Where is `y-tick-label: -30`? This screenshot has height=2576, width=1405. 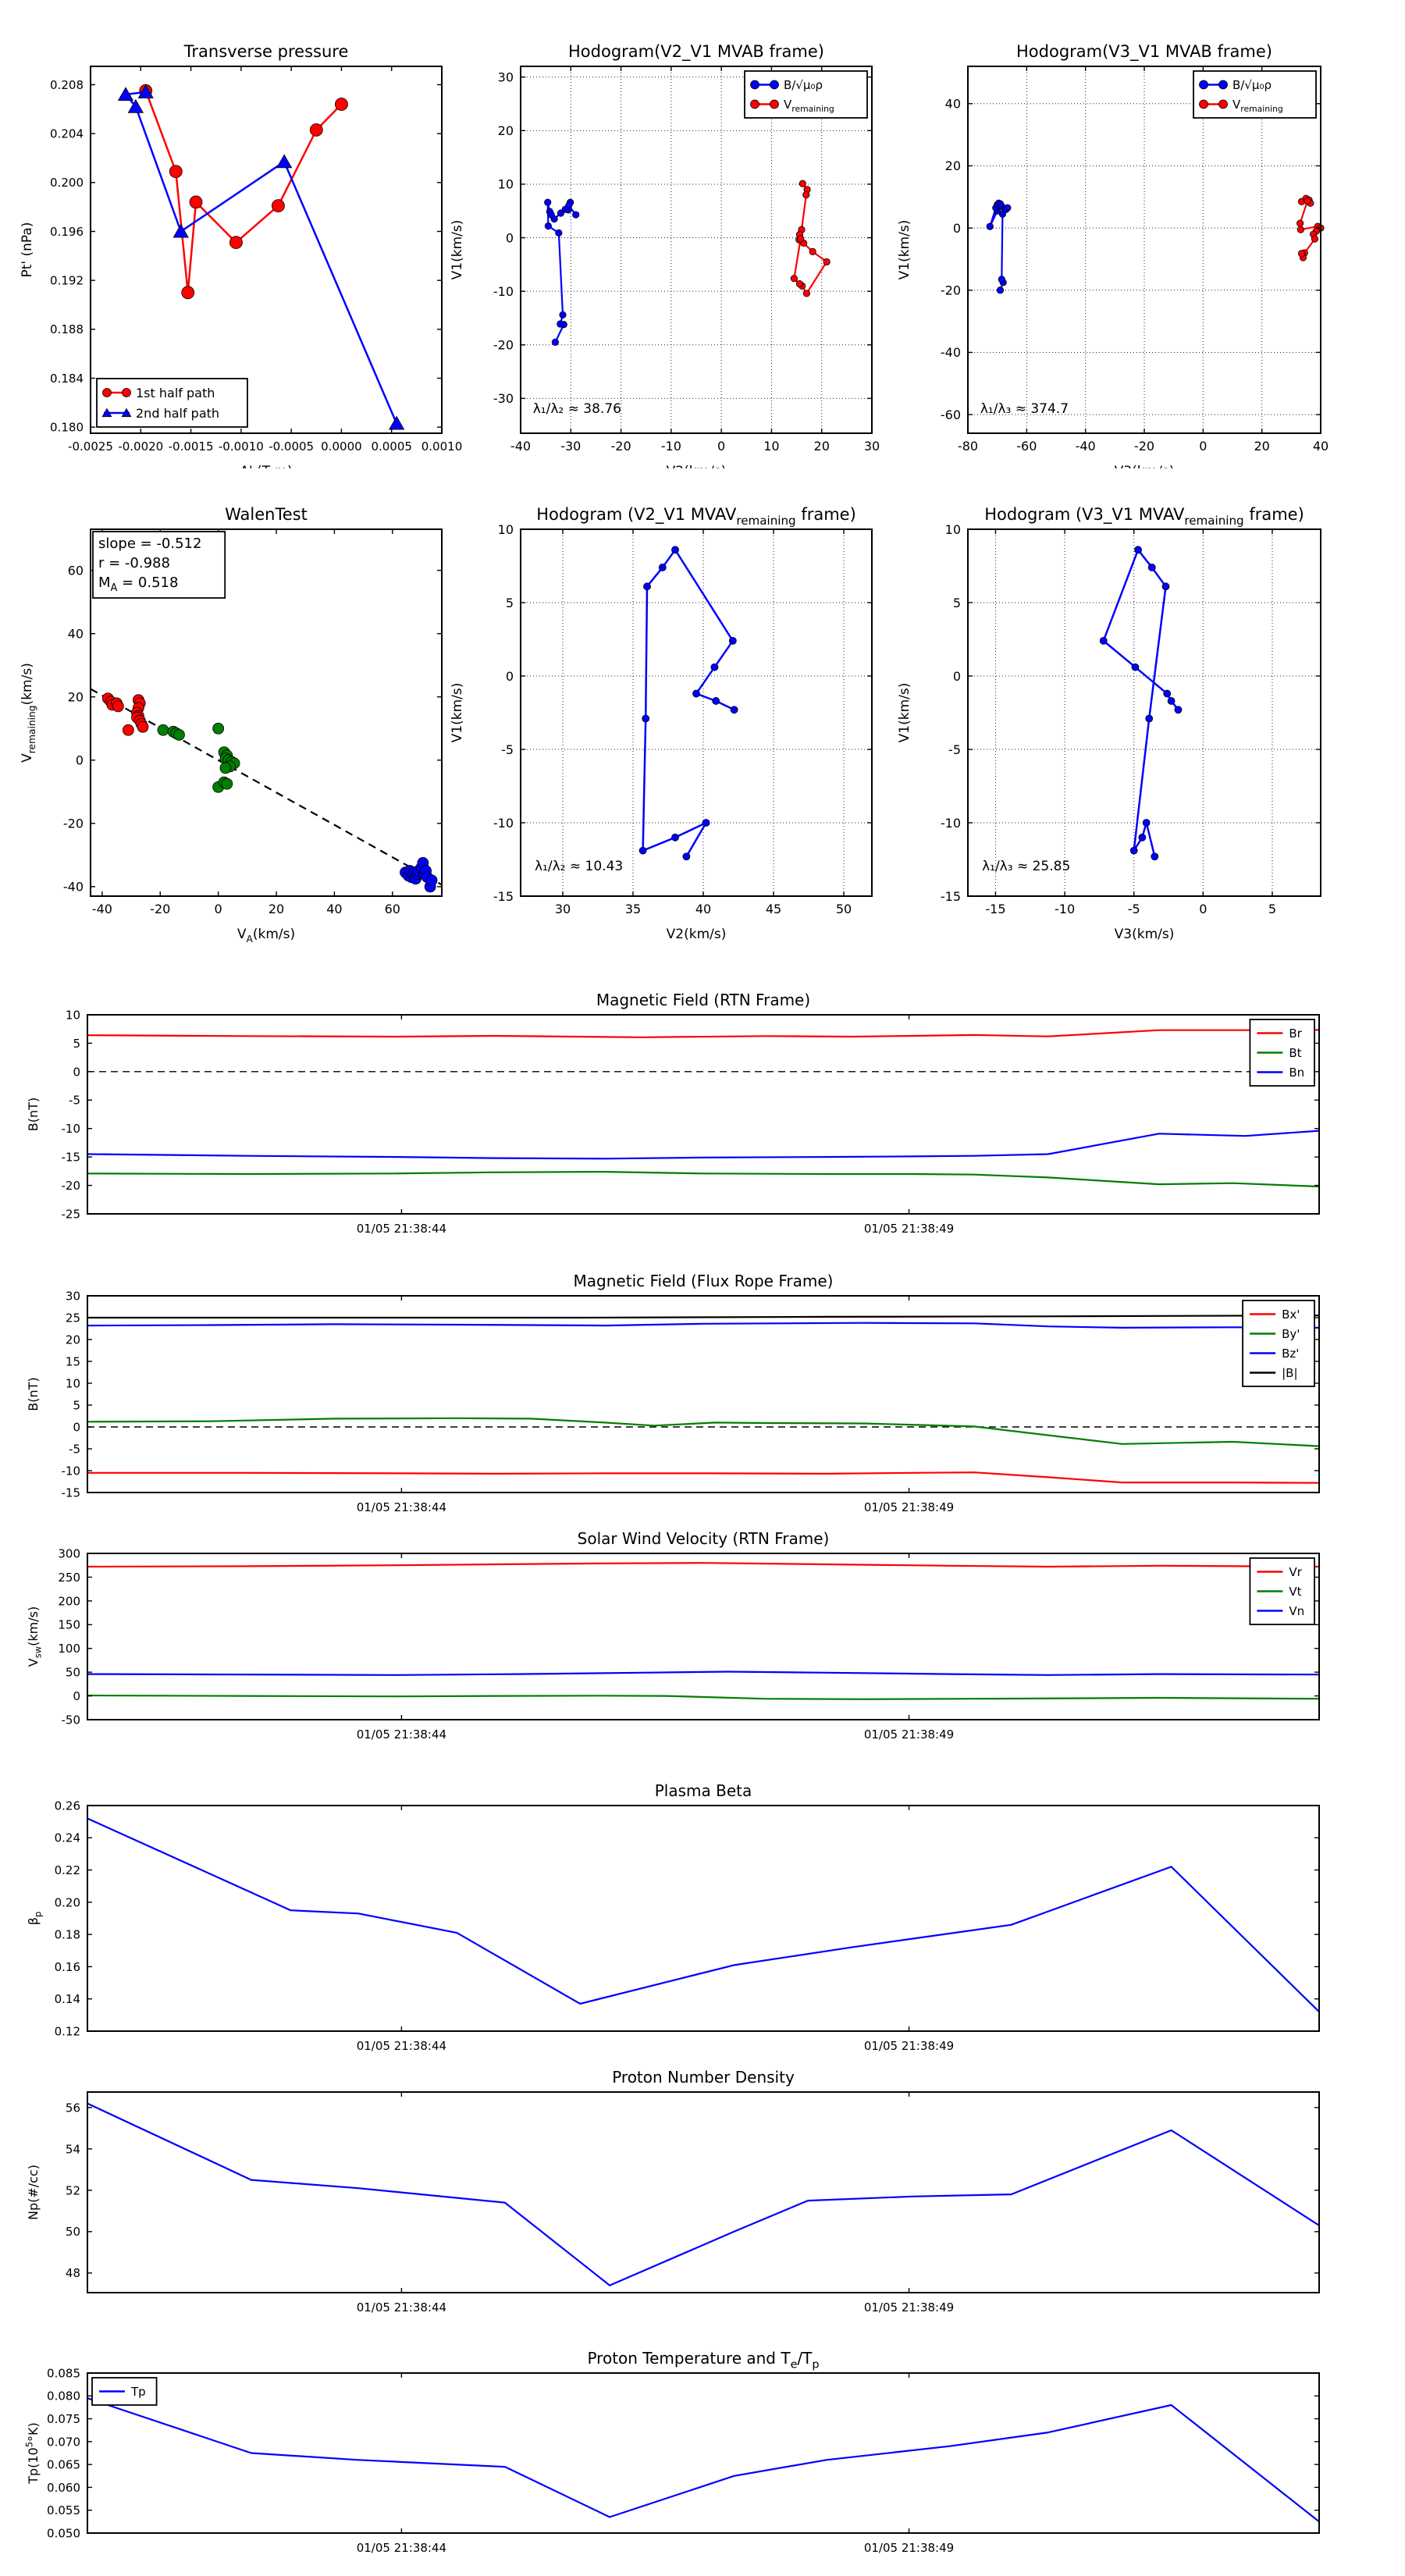
y-tick-label: -30 is located at coordinates (504, 398).